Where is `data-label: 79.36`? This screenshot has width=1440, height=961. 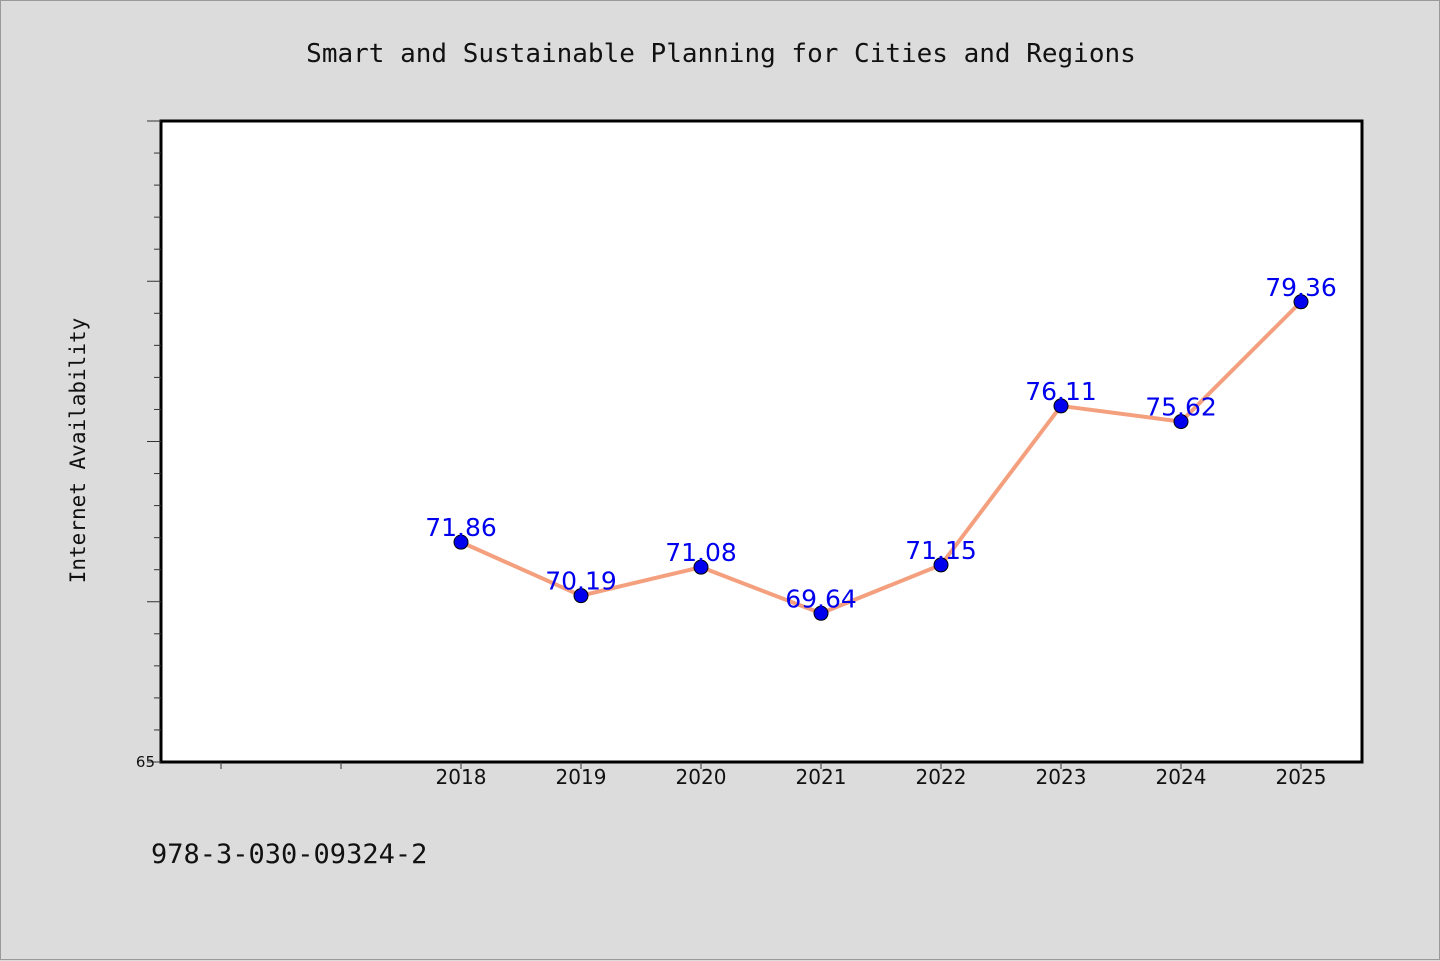
data-label: 79.36 is located at coordinates (1301, 287).